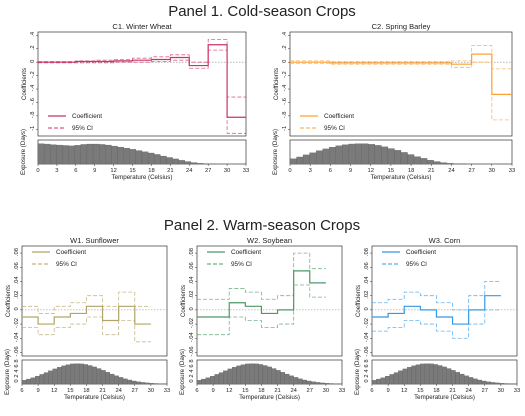 This screenshot has height=416, width=525. I want to click on y-tick-label: .2, so click(33, 47).